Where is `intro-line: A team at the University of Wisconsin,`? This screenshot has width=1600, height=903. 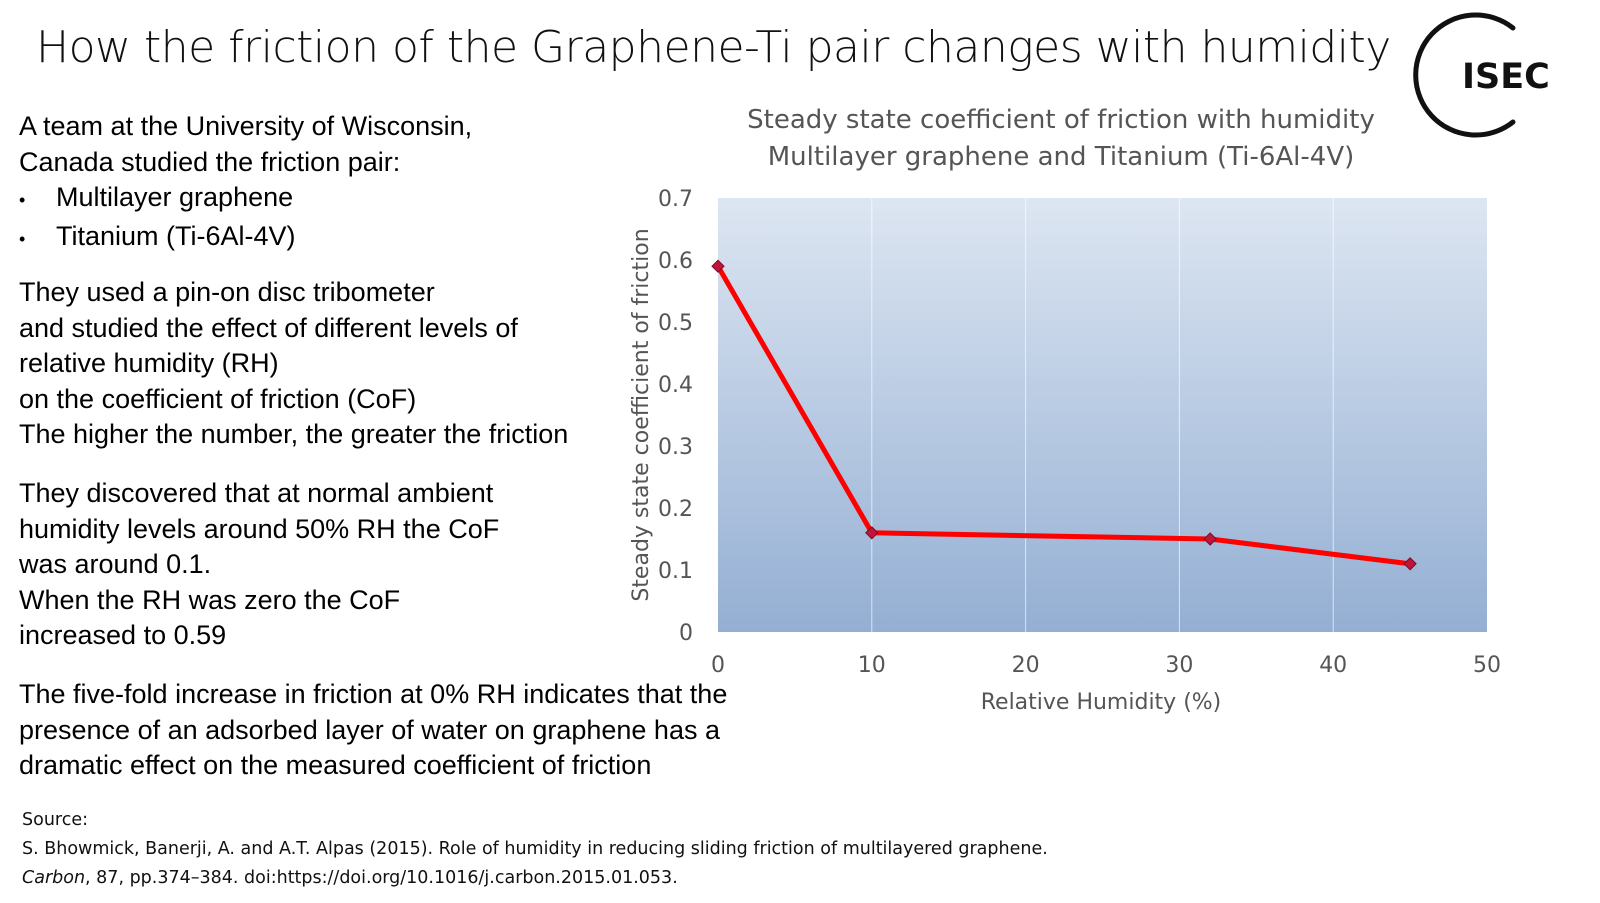
intro-line: A team at the University of Wisconsin, is located at coordinates (246, 126).